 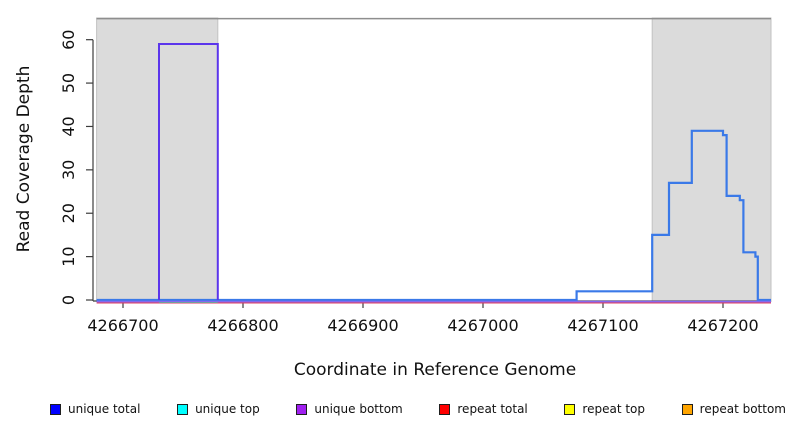 What do you see at coordinates (122, 325) in the screenshot?
I see `x-tick-label: 4266700` at bounding box center [122, 325].